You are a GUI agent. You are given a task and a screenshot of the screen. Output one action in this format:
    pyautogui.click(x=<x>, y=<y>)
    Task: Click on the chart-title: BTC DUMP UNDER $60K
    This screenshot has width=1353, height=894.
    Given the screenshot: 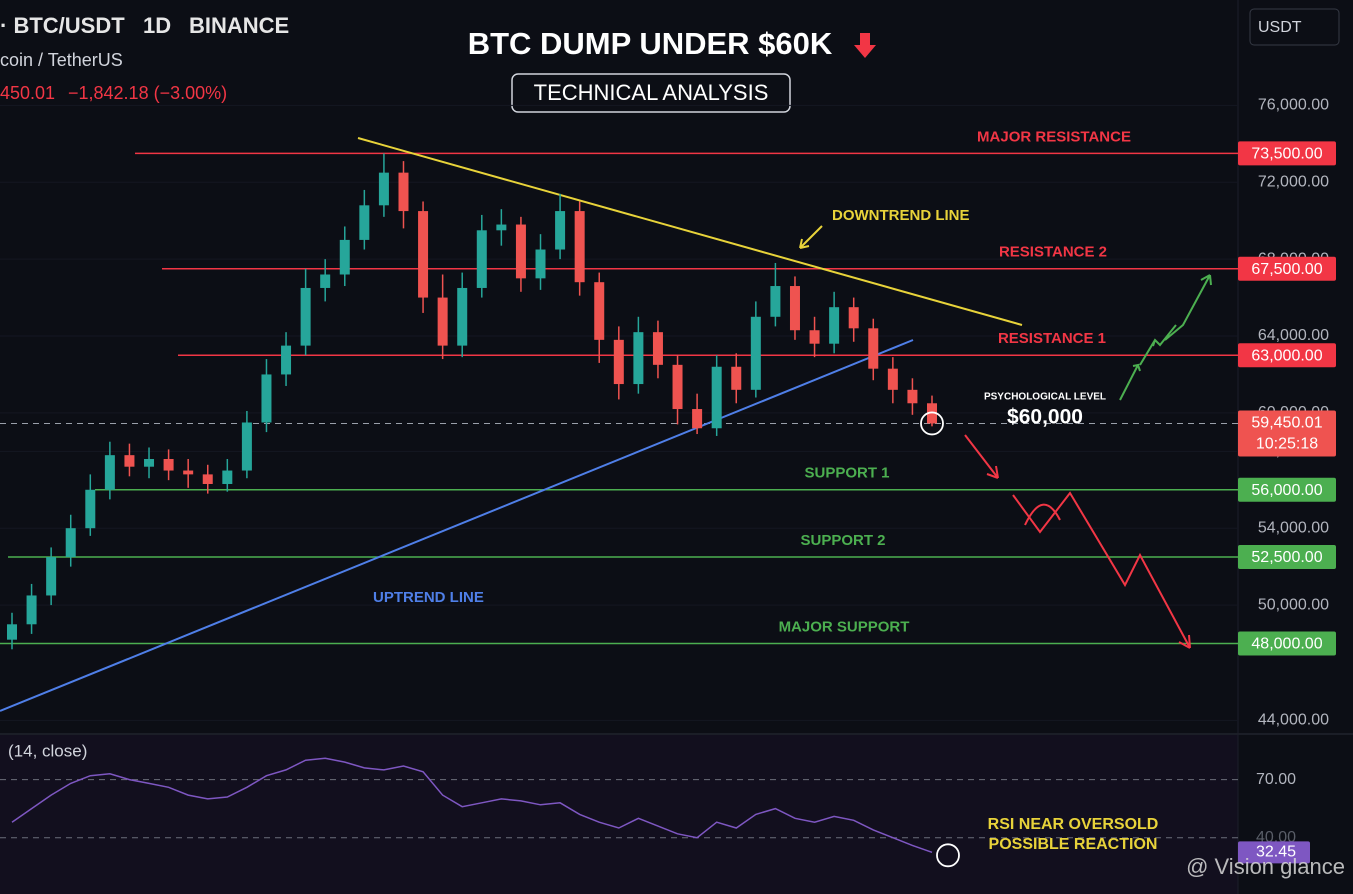 What is the action you would take?
    pyautogui.click(x=650, y=43)
    